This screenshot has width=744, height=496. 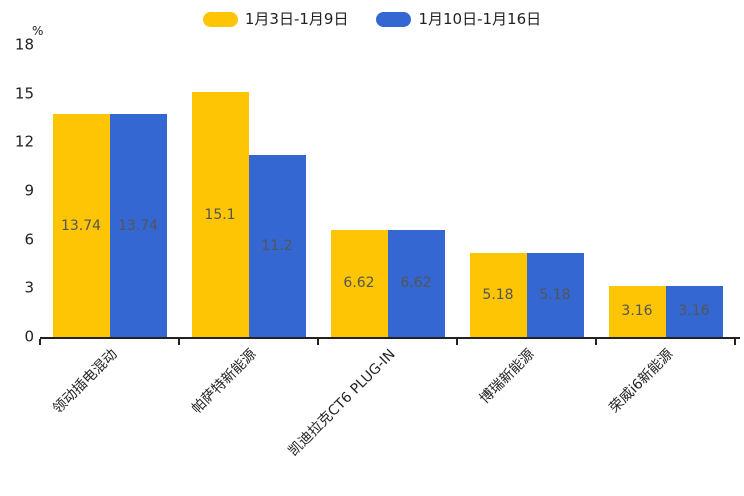 I want to click on bar-1月3日-1月9日-荣威i6新能源: 3.16, so click(x=637, y=311).